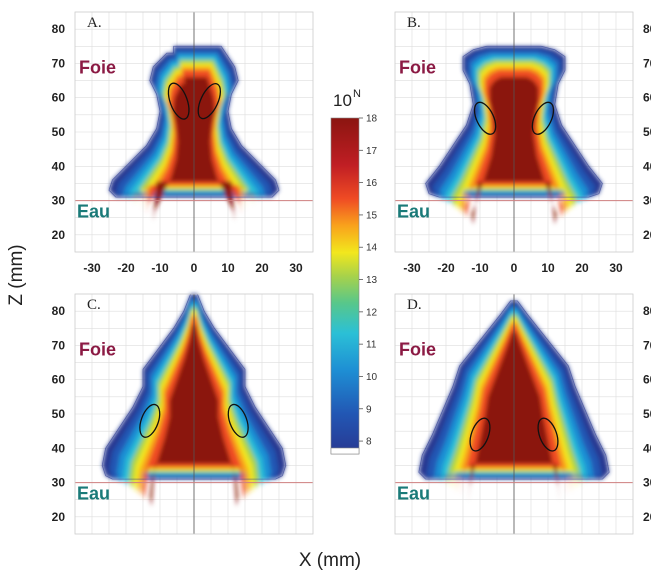 This screenshot has height=576, width=651. What do you see at coordinates (414, 305) in the screenshot?
I see `panel-label: D.` at bounding box center [414, 305].